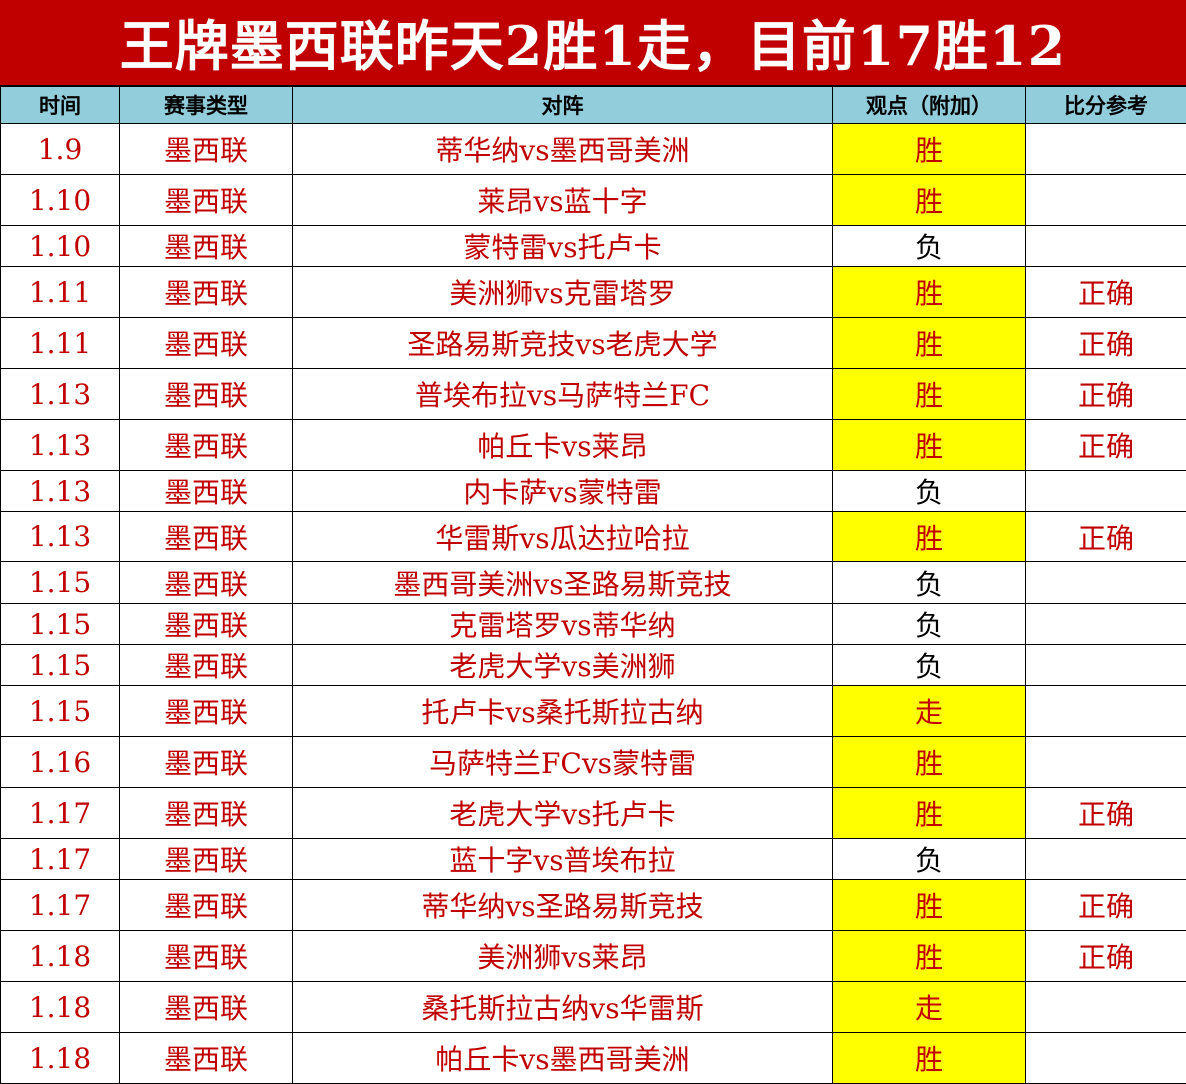 The height and width of the screenshot is (1084, 1186). Describe the element at coordinates (563, 1007) in the screenshot. I see `match-cell: 桑托斯拉古纳vs华雷斯` at that location.